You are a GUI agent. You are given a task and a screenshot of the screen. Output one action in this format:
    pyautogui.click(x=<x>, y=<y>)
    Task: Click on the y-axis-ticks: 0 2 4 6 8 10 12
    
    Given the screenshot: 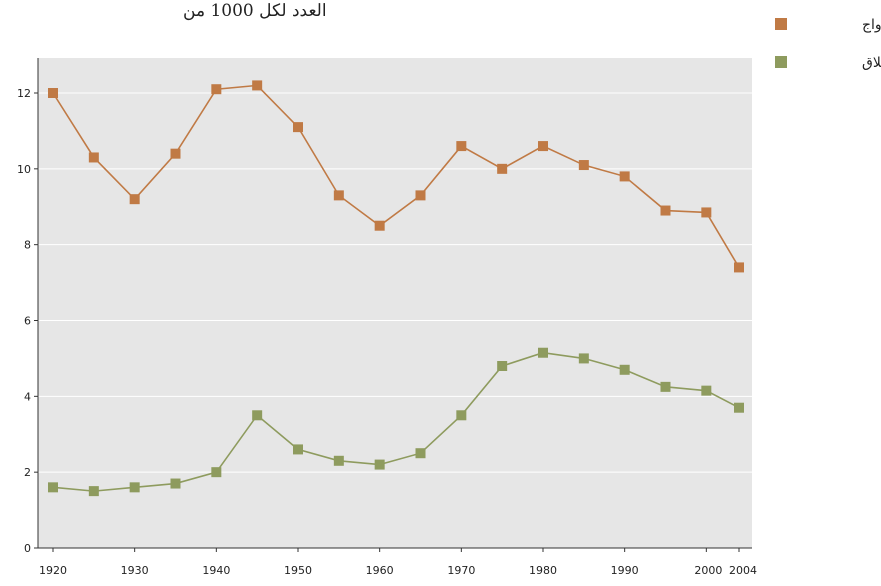 What is the action you would take?
    pyautogui.click(x=27, y=321)
    